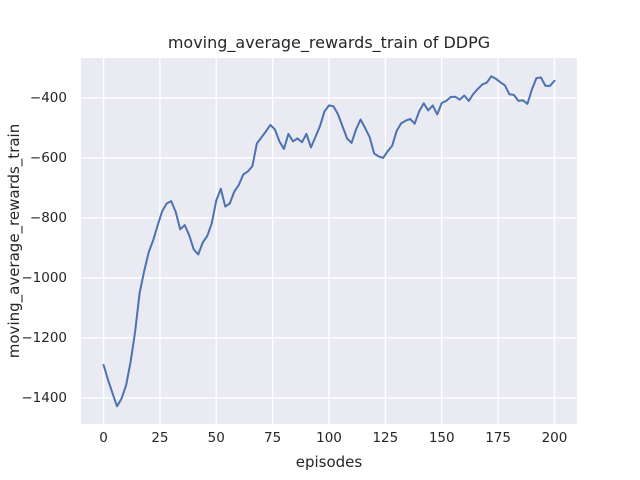  What do you see at coordinates (103, 438) in the screenshot?
I see `x-tick-label: 0` at bounding box center [103, 438].